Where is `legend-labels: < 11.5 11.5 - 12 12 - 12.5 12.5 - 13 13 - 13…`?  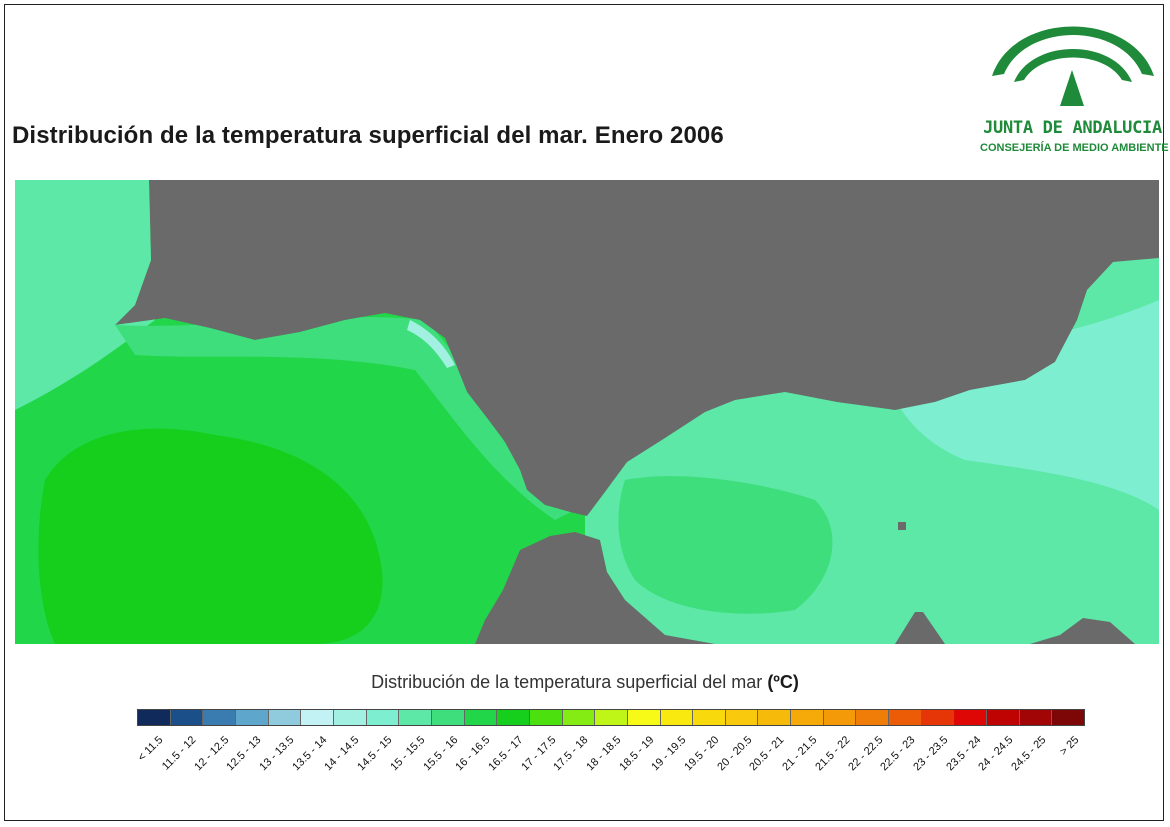
legend-labels: < 11.5 11.5 - 12 12 - 12.5 12.5 - 13 13 - 13… is located at coordinates (610, 760).